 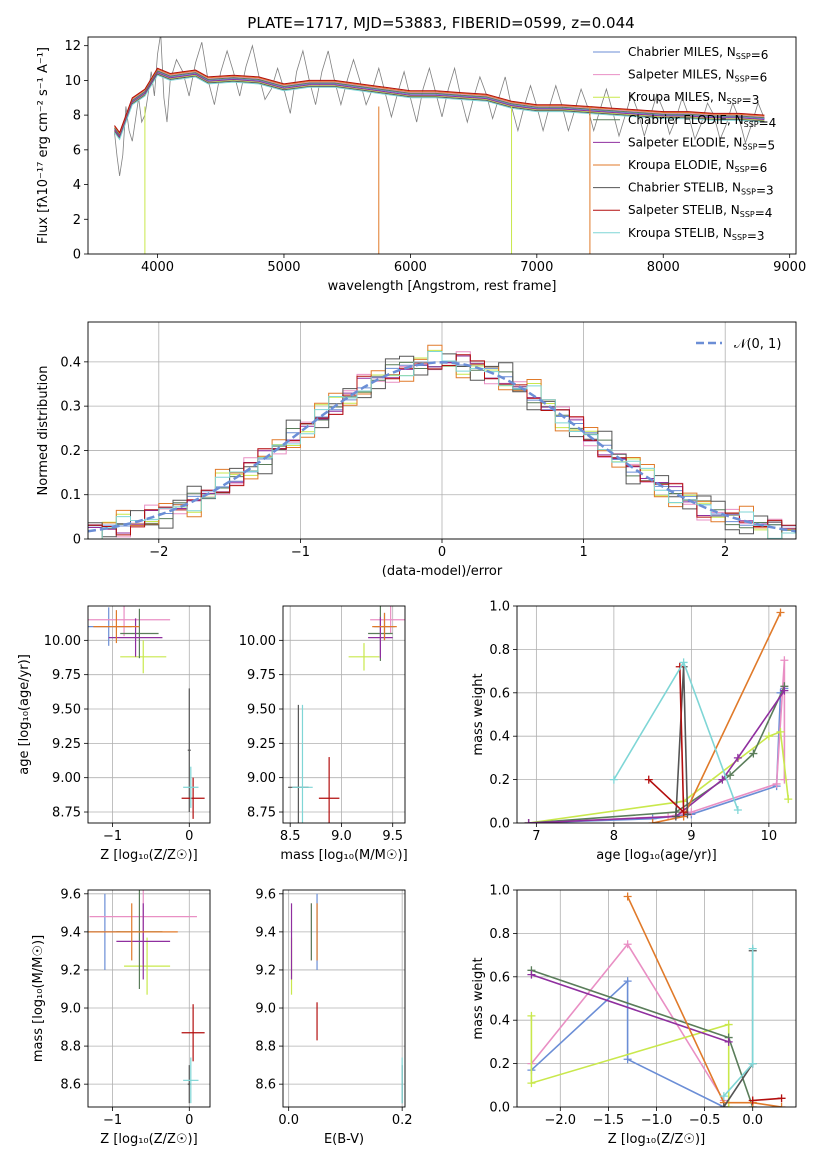 What do you see at coordinates (725, 552) in the screenshot?
I see `x-tick-label: 2` at bounding box center [725, 552].